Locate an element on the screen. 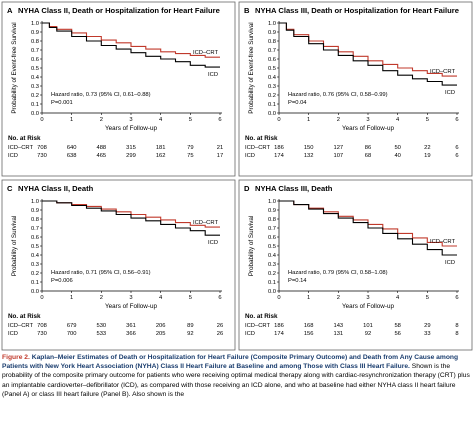 This screenshot has height=427, width=474. y-tick-label: 0.5 is located at coordinates (272, 69).